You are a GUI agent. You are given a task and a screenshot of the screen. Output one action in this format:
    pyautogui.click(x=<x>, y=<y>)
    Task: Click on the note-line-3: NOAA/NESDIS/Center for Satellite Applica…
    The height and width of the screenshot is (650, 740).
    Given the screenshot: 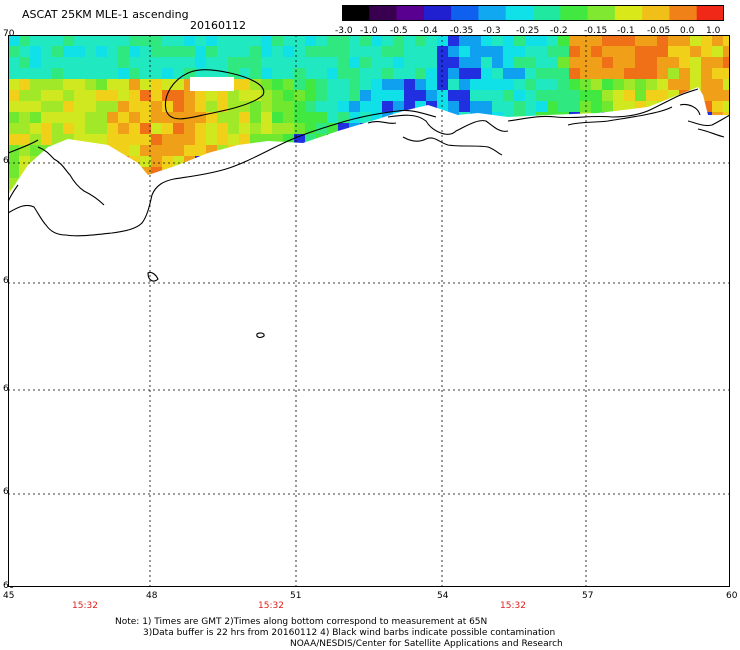 What is the action you would take?
    pyautogui.click(x=426, y=644)
    